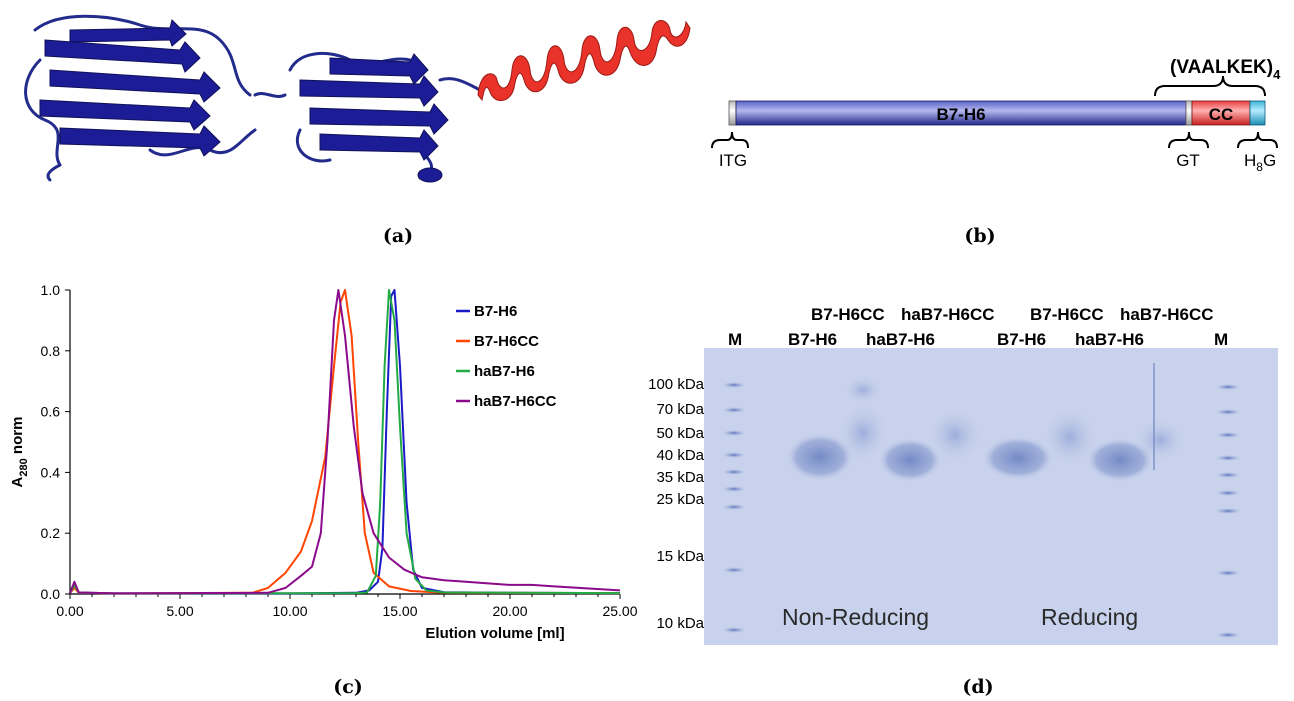  I want to click on cc-domain-label: CC, so click(1221, 114).